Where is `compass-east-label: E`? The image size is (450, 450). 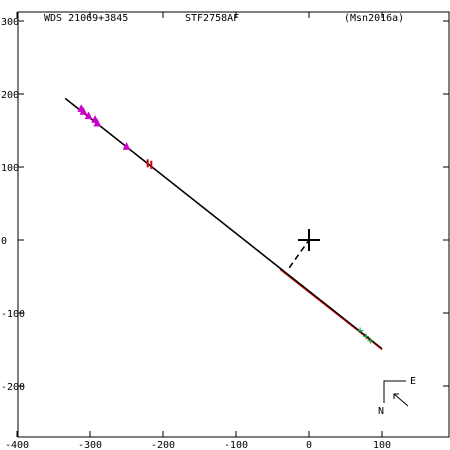
compass-east-label: E is located at coordinates (413, 381).